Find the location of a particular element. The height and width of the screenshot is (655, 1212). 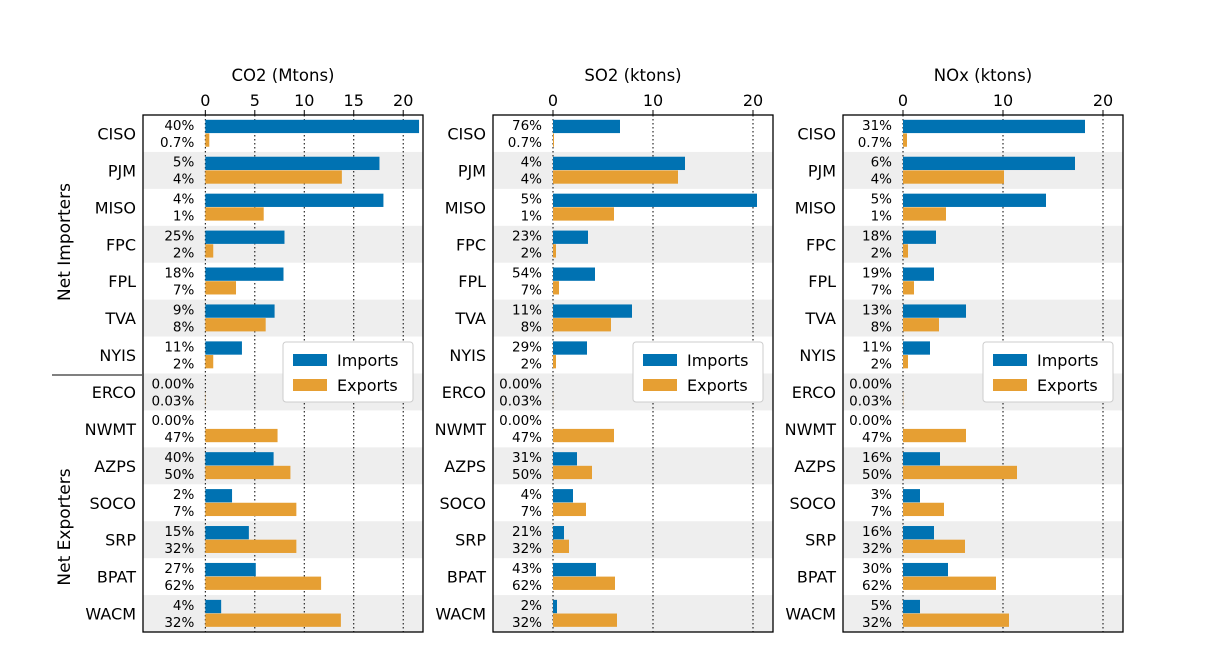

category-label: SRP is located at coordinates (120, 540).